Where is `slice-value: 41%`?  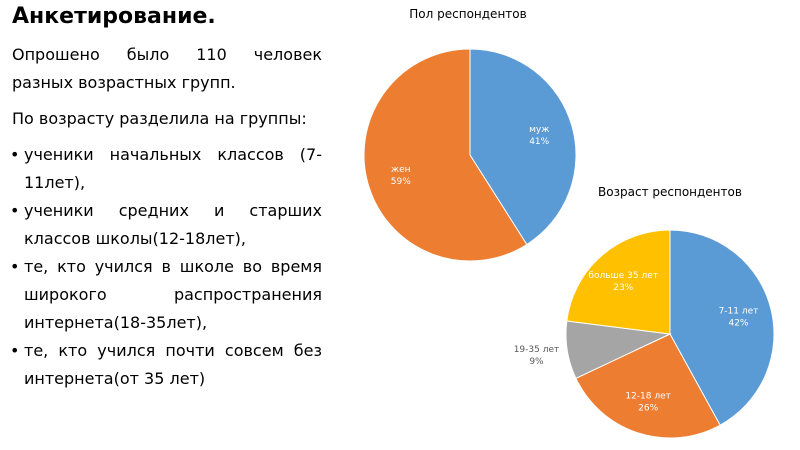 slice-value: 41% is located at coordinates (539, 142).